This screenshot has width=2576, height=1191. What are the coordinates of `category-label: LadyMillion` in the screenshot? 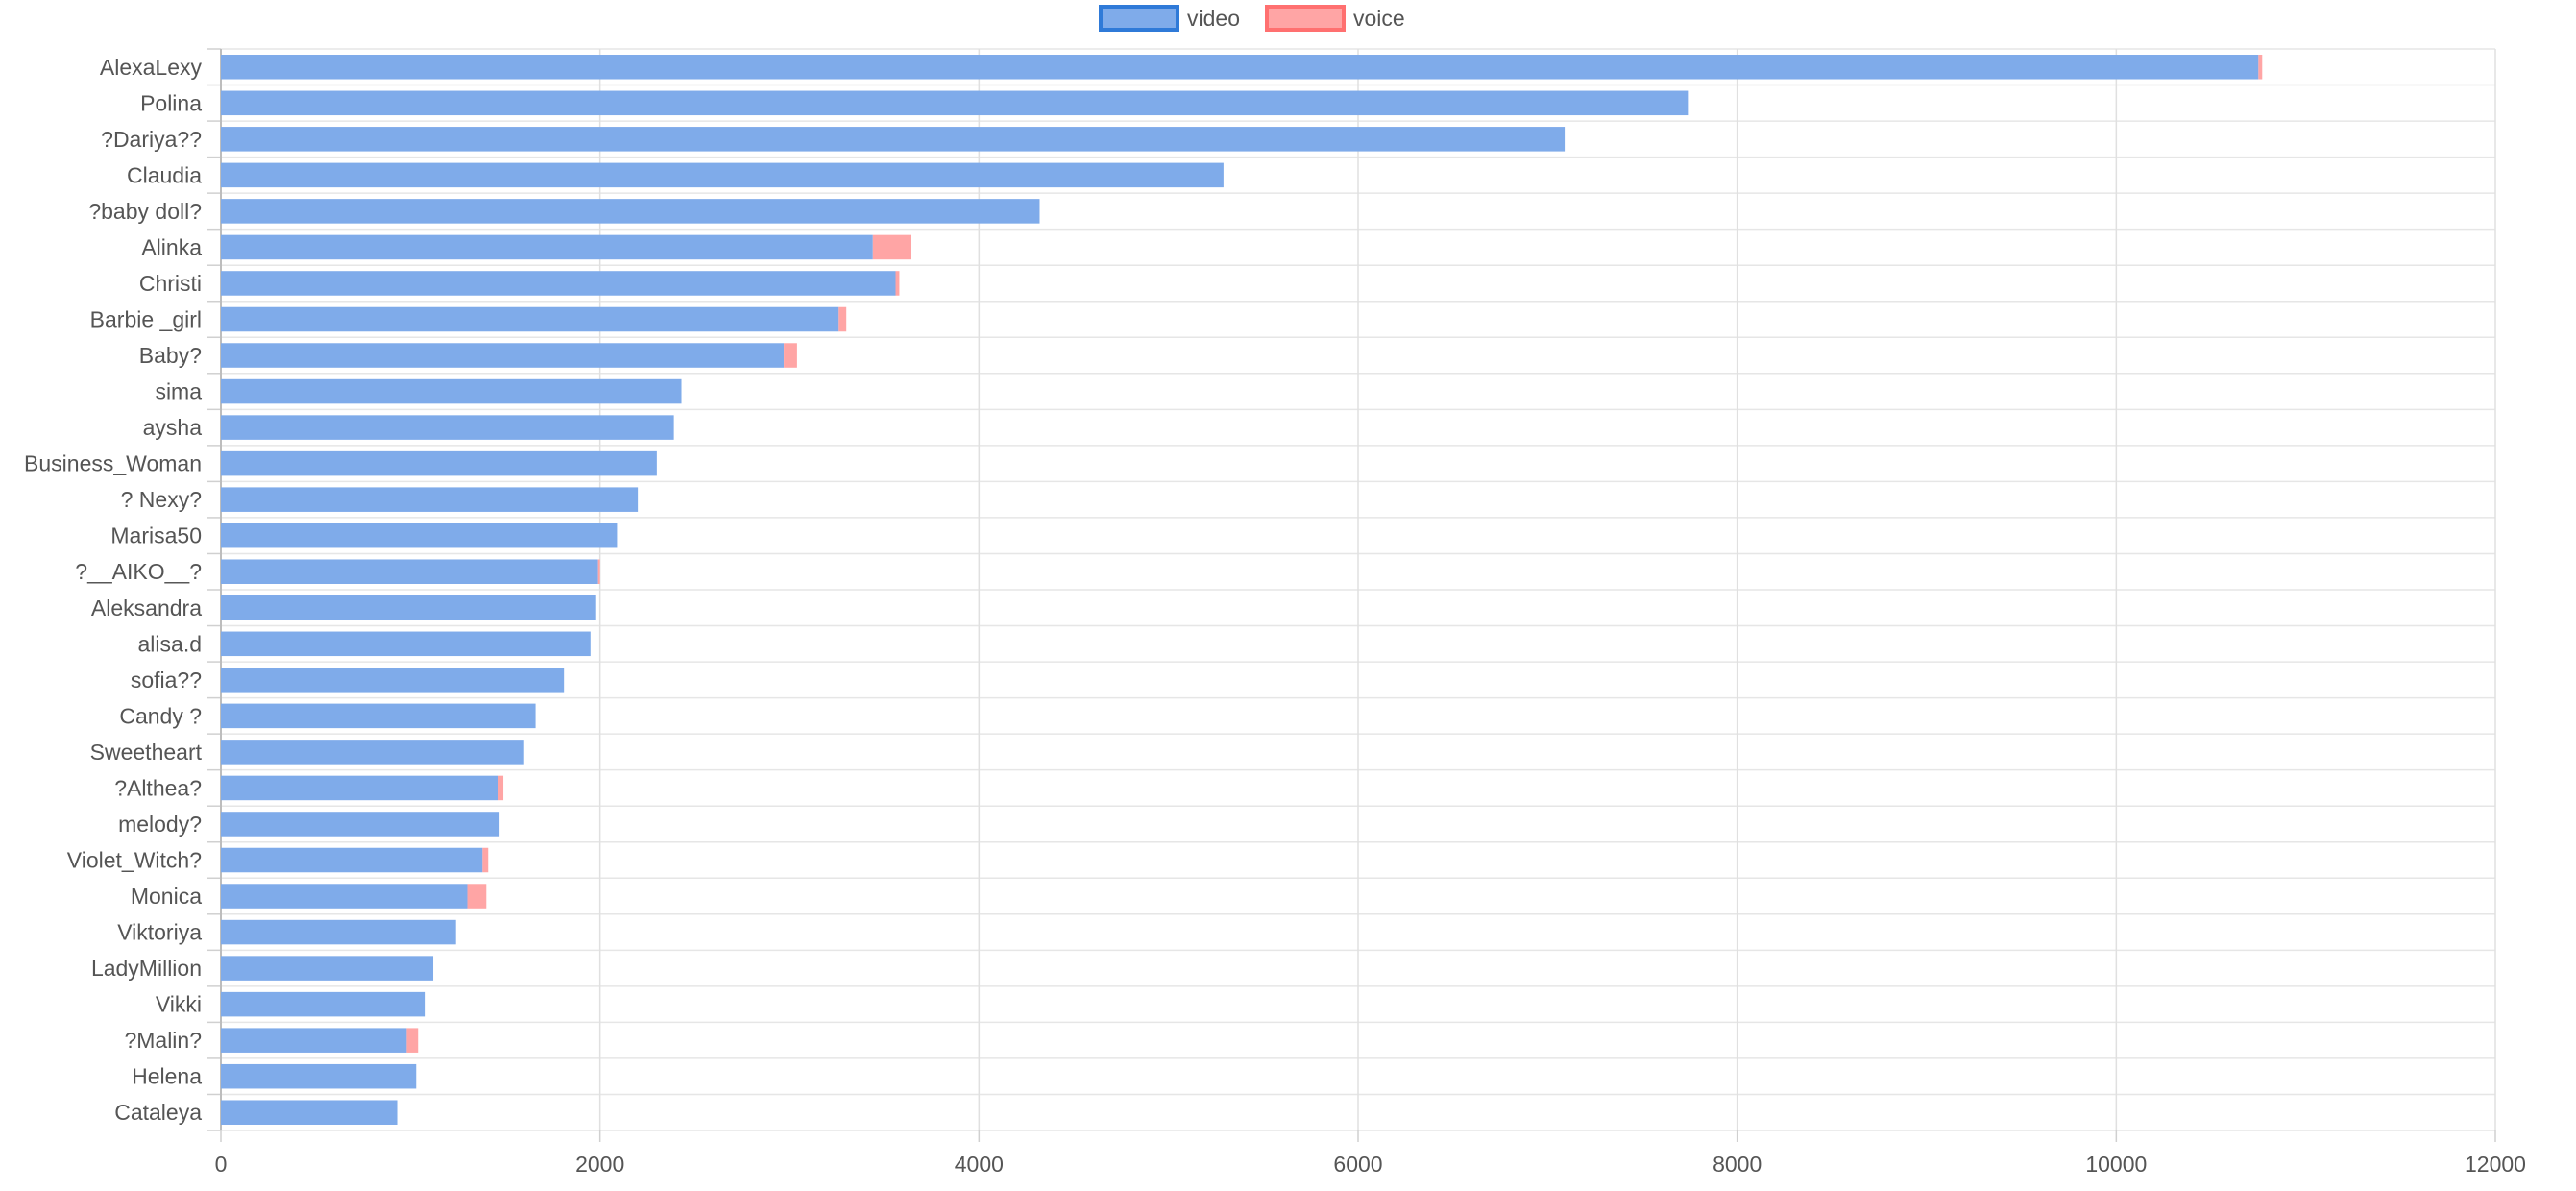 It's located at (146, 969).